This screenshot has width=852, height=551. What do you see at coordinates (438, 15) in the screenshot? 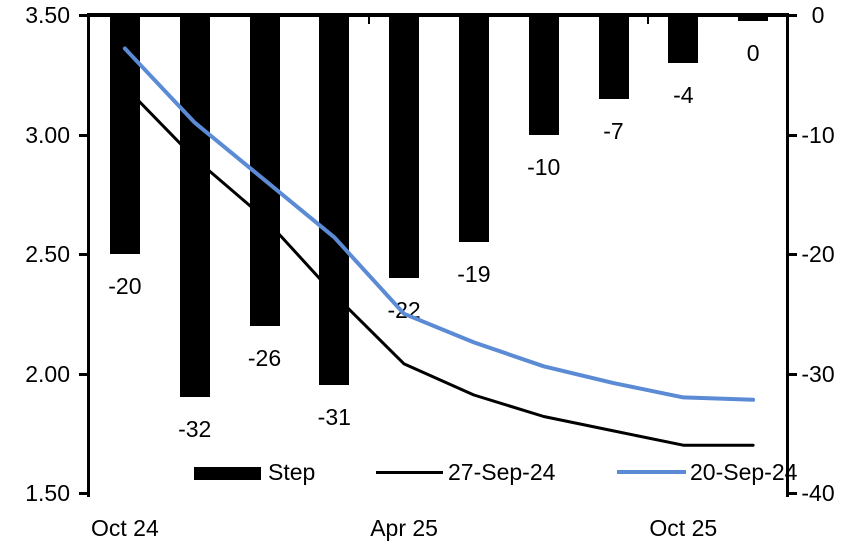
I see `top-category-axis` at bounding box center [438, 15].